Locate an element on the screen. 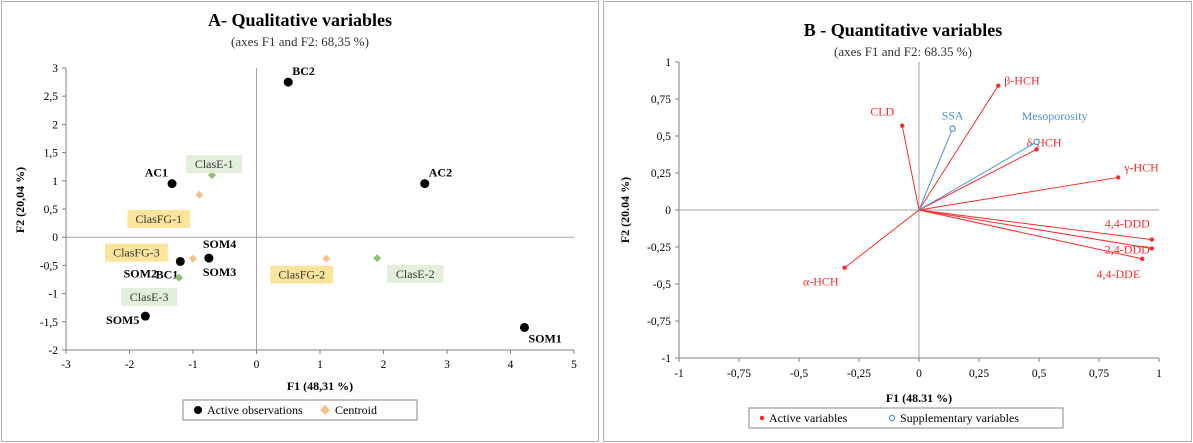 The image size is (1193, 443). chart-b-xtick-label: 0,25 is located at coordinates (979, 374).